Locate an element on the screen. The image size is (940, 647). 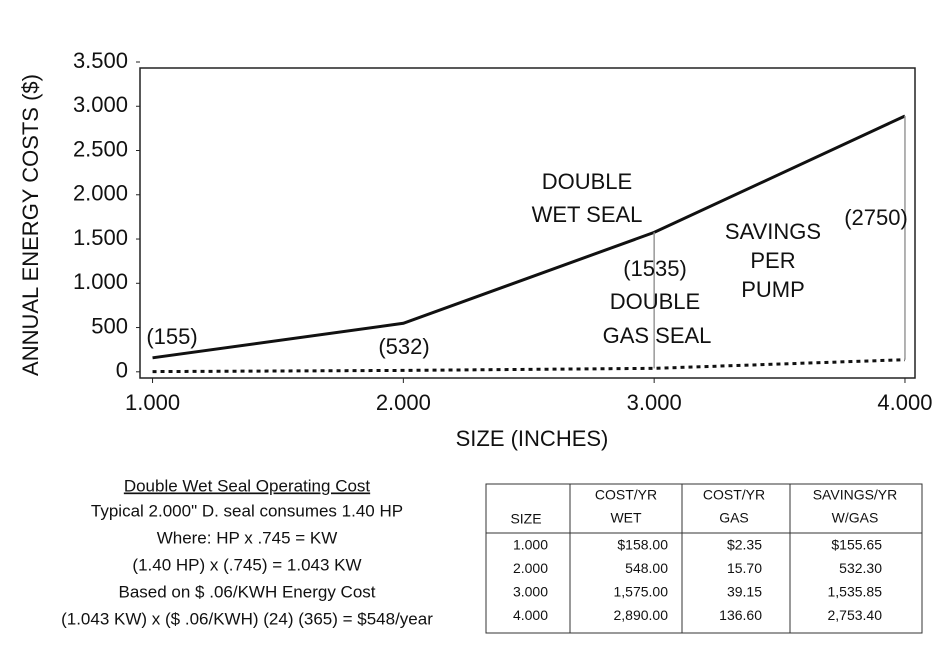
table-cell: 15.70 is located at coordinates (744, 568).